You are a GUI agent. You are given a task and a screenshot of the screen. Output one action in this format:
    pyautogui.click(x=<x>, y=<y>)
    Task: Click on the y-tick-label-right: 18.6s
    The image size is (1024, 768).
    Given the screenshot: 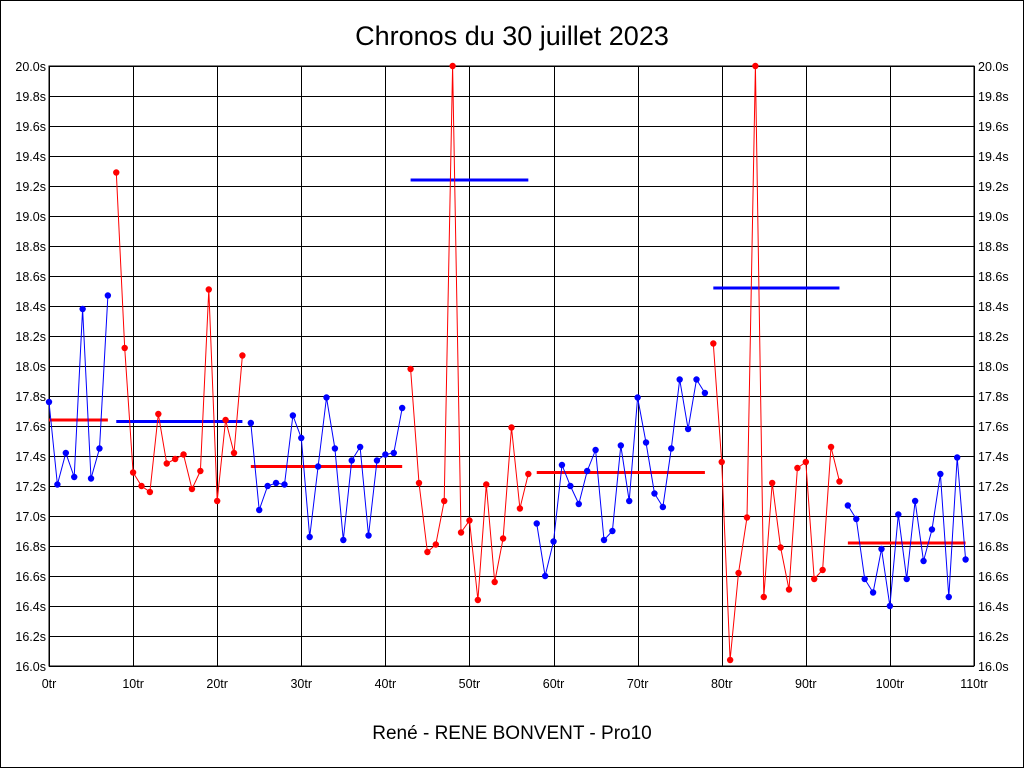 What is the action you would take?
    pyautogui.click(x=993, y=277)
    